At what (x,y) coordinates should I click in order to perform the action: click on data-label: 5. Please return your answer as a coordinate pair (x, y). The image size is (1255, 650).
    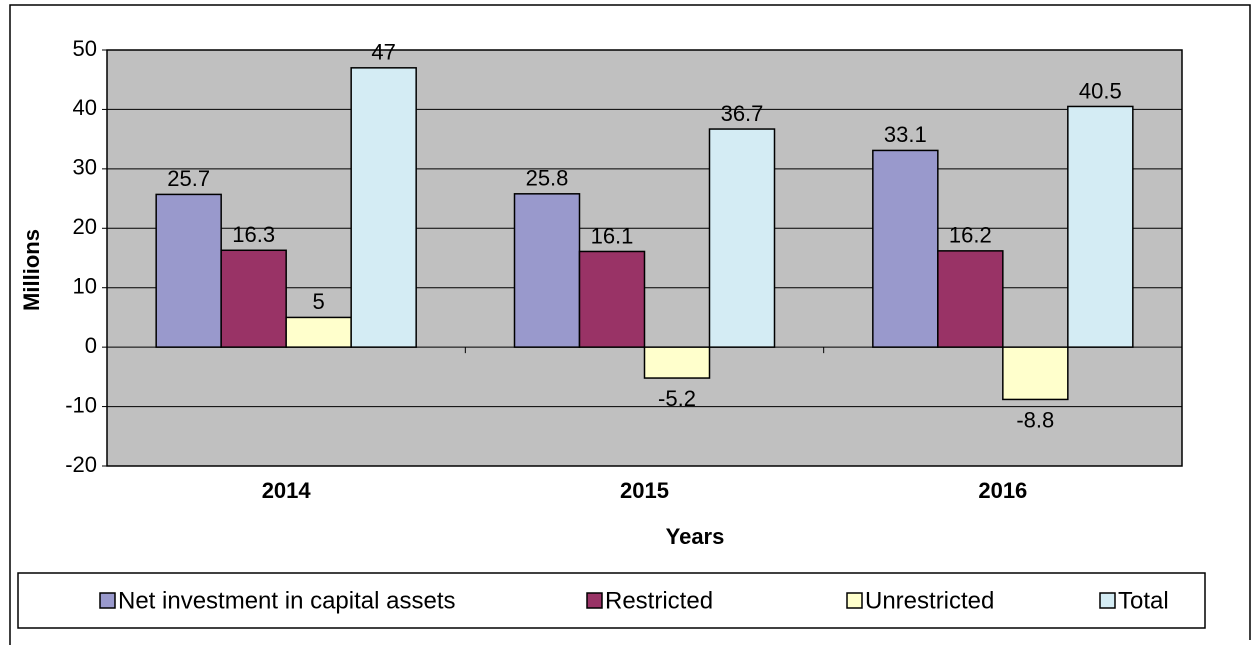
    Looking at the image, I should click on (319, 301).